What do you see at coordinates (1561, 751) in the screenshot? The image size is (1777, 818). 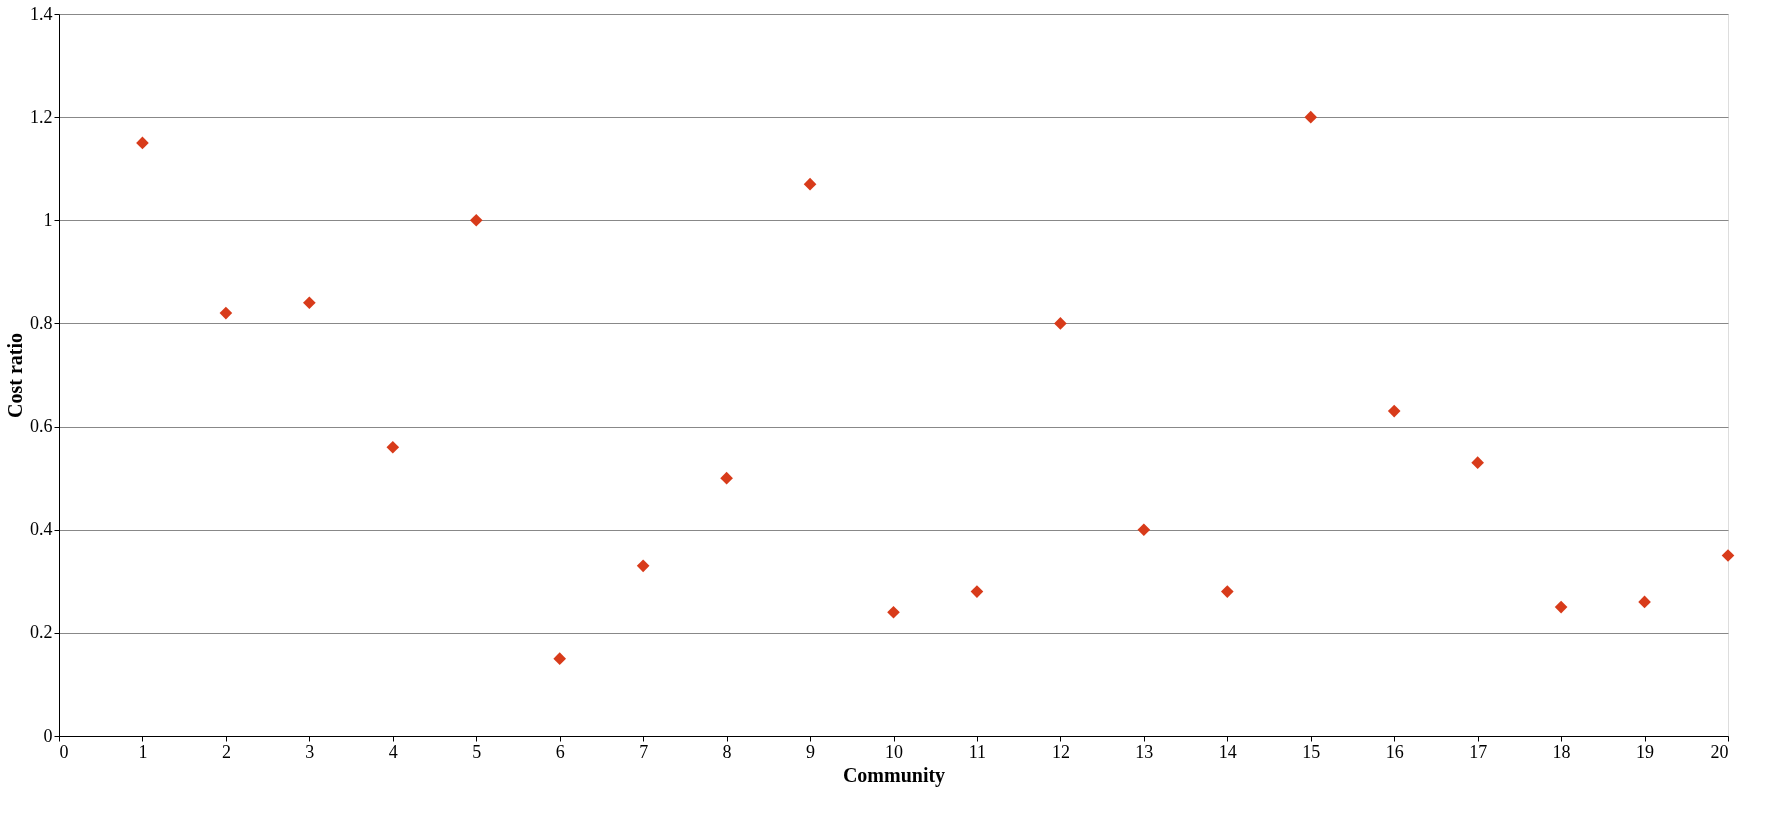 I see `x-tick-label: 18` at bounding box center [1561, 751].